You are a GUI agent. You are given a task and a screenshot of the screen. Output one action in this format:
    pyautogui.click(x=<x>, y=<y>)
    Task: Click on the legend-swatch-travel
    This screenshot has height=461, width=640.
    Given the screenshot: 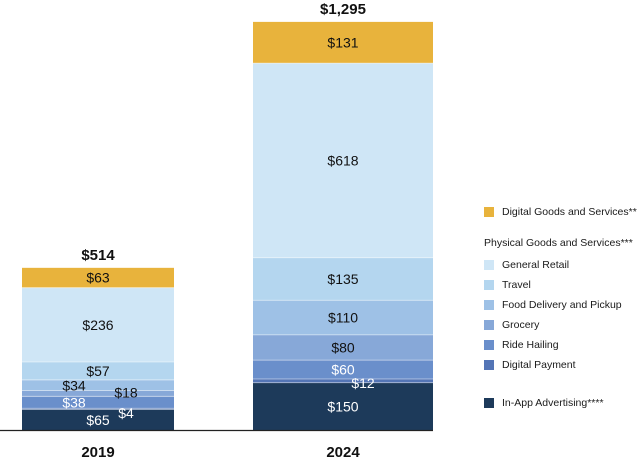 What is the action you would take?
    pyautogui.click(x=489, y=285)
    